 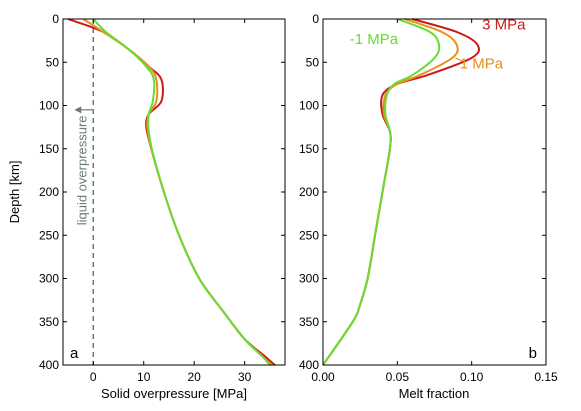 What do you see at coordinates (74, 353) in the screenshot?
I see `panel-a-label: a` at bounding box center [74, 353].